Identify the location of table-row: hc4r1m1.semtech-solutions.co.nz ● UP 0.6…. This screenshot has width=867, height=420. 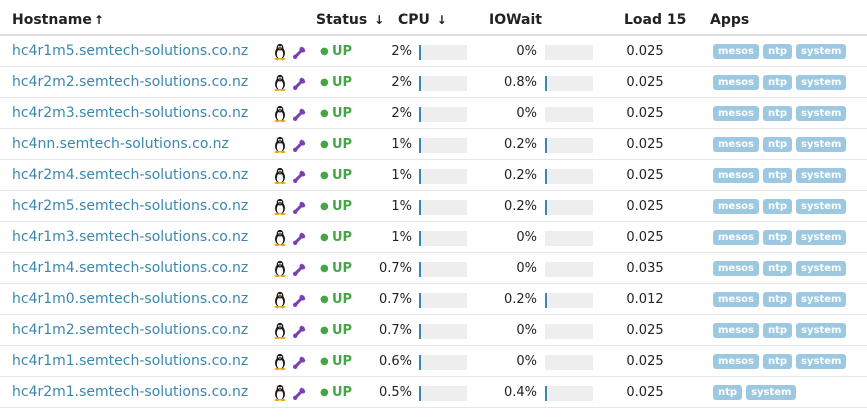
(433, 361).